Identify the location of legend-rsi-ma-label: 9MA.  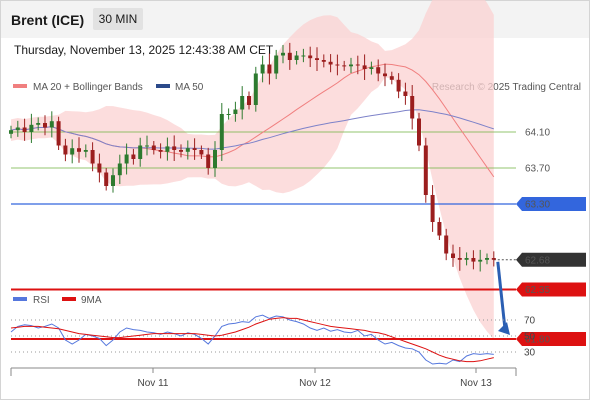
(91, 300).